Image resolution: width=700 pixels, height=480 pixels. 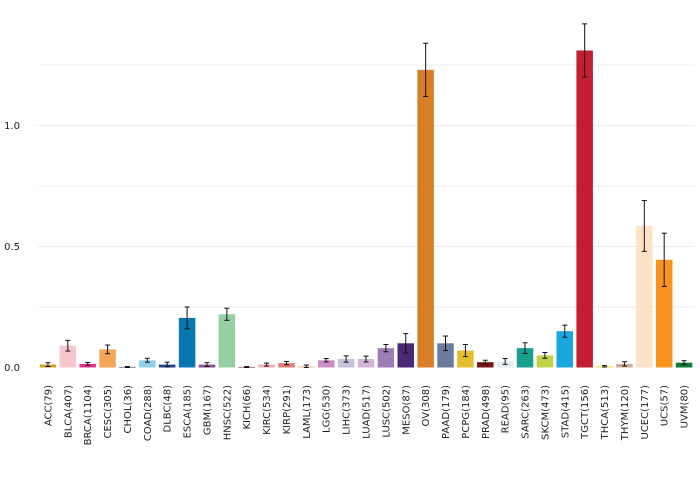 I want to click on x-tick-label: CHOL(36), so click(x=128, y=409).